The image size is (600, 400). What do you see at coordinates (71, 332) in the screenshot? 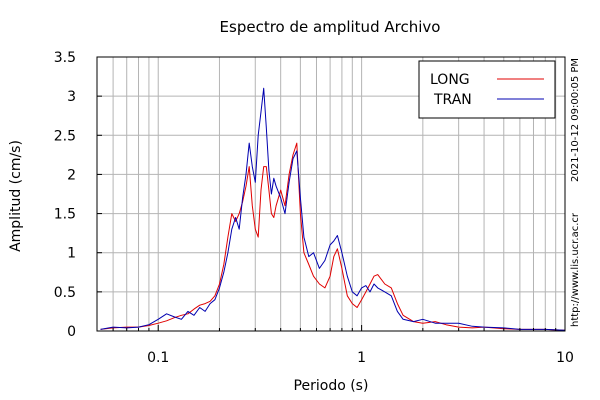
I see `y-tick-label: 0` at bounding box center [71, 332].